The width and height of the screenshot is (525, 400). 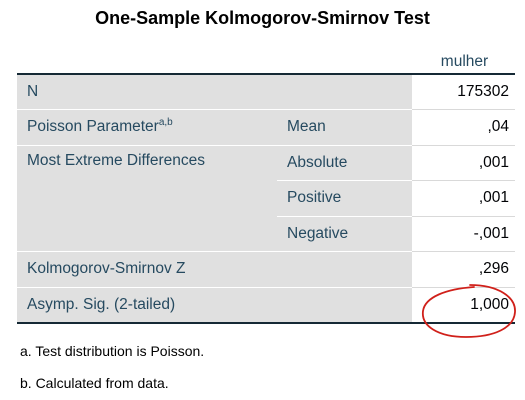 I want to click on row-extreme-positive: Positive ,001, so click(x=266, y=198).